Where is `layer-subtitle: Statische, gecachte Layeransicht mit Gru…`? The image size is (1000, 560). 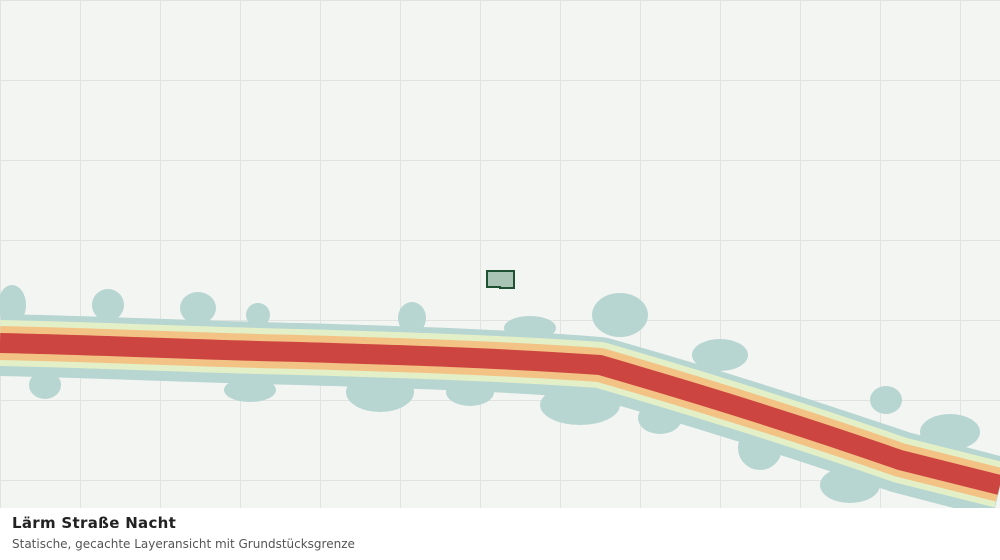 layer-subtitle: Statische, gecachte Layeransicht mit Gru… is located at coordinates (183, 544).